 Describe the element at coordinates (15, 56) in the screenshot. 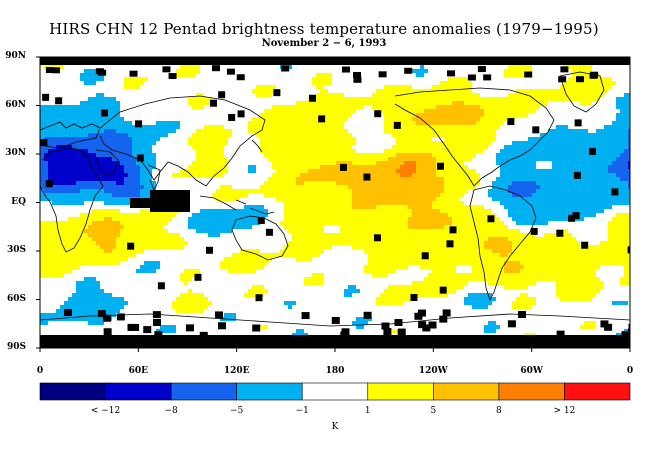

I see `latitude-label: 90N` at that location.